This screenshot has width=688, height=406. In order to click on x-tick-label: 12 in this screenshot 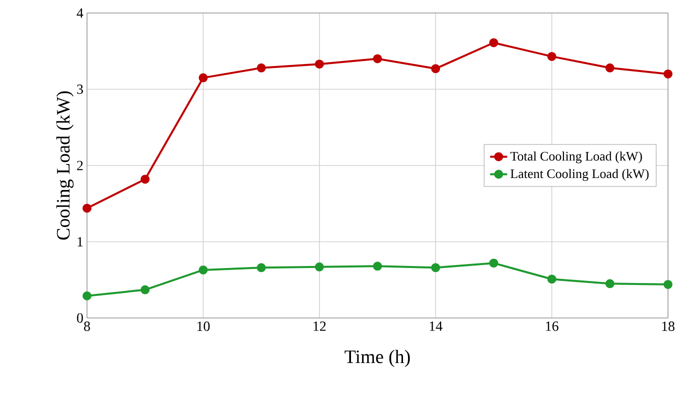, I will do `click(320, 326)`.